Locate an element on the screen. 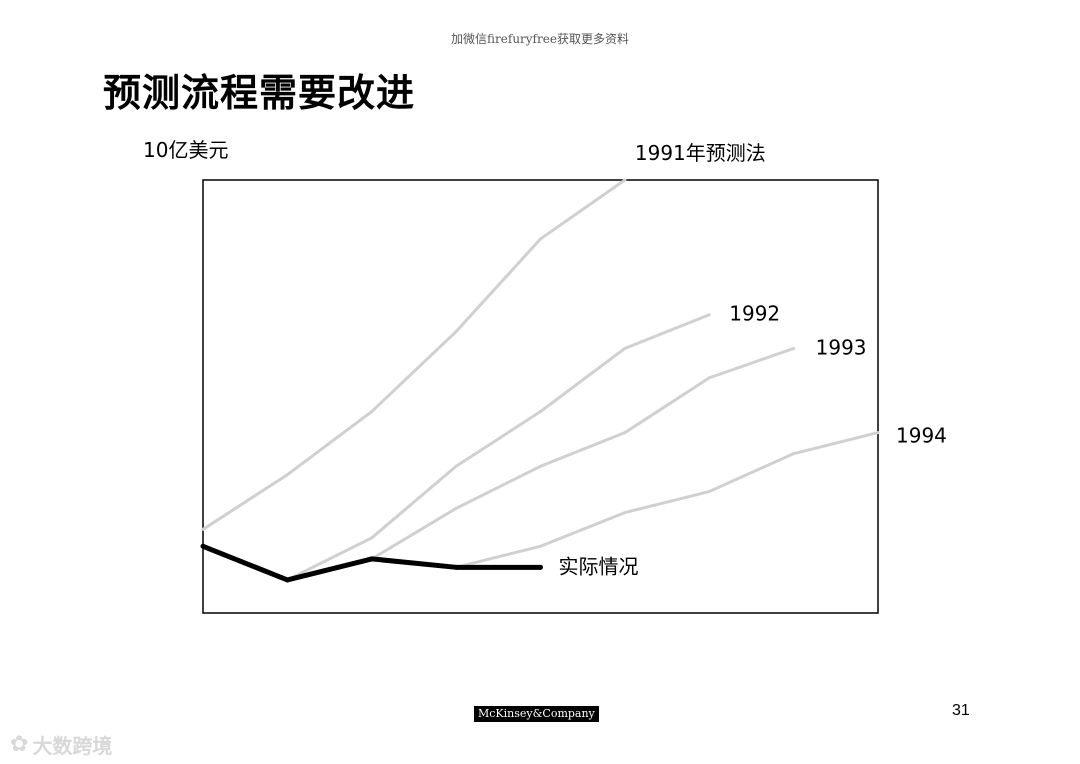  y-unit-label: 10亿美元 is located at coordinates (186, 150).